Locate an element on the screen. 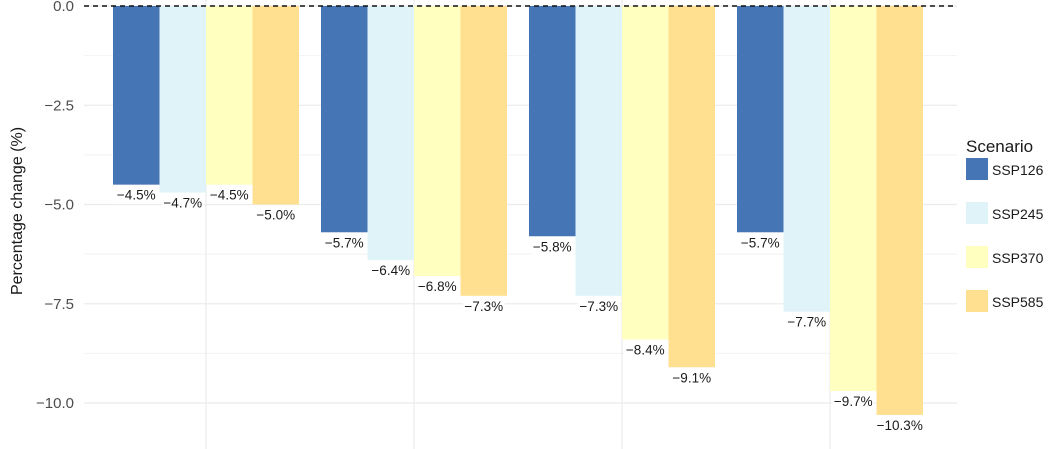 The image size is (1054, 449). y-tick-label: 0.0 is located at coordinates (63, 7).